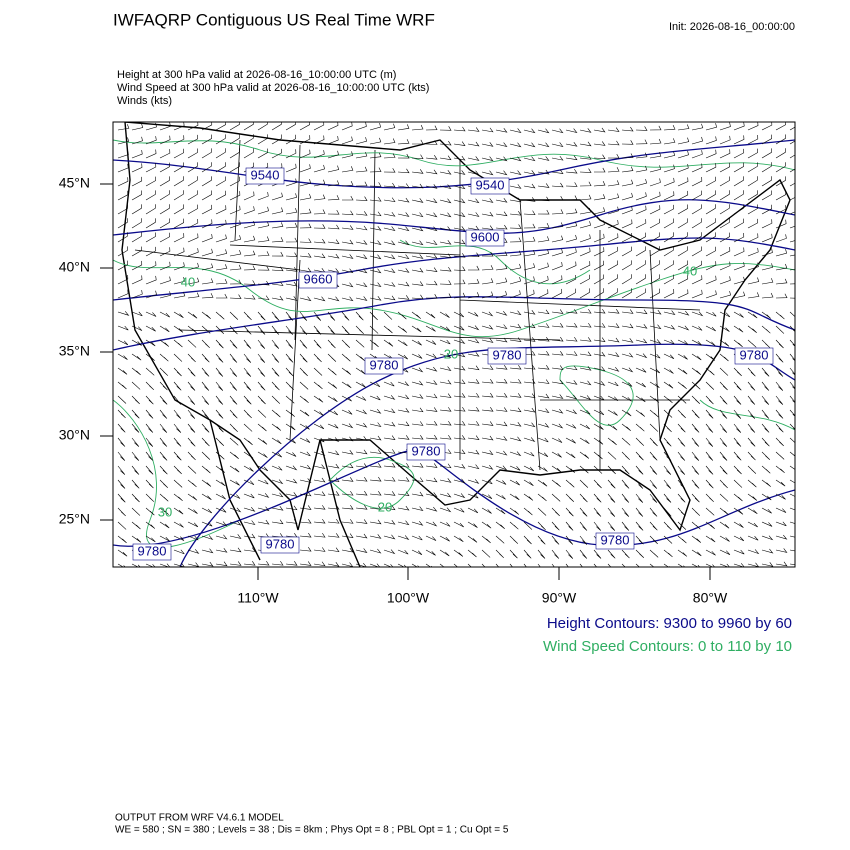 This screenshot has width=850, height=850. What do you see at coordinates (507, 354) in the screenshot?
I see `height-label: 9780` at bounding box center [507, 354].